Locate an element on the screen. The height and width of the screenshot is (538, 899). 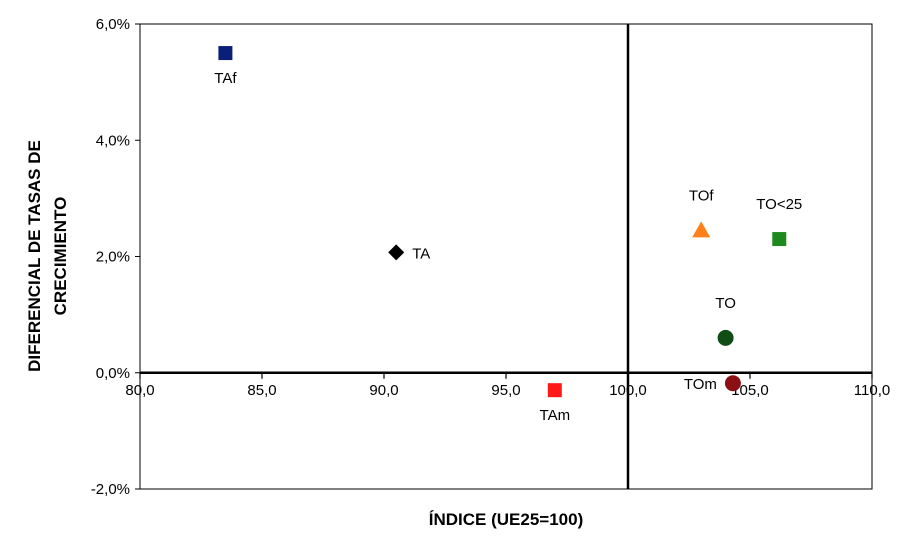
x-tick-label: 85,0 is located at coordinates (261, 390).